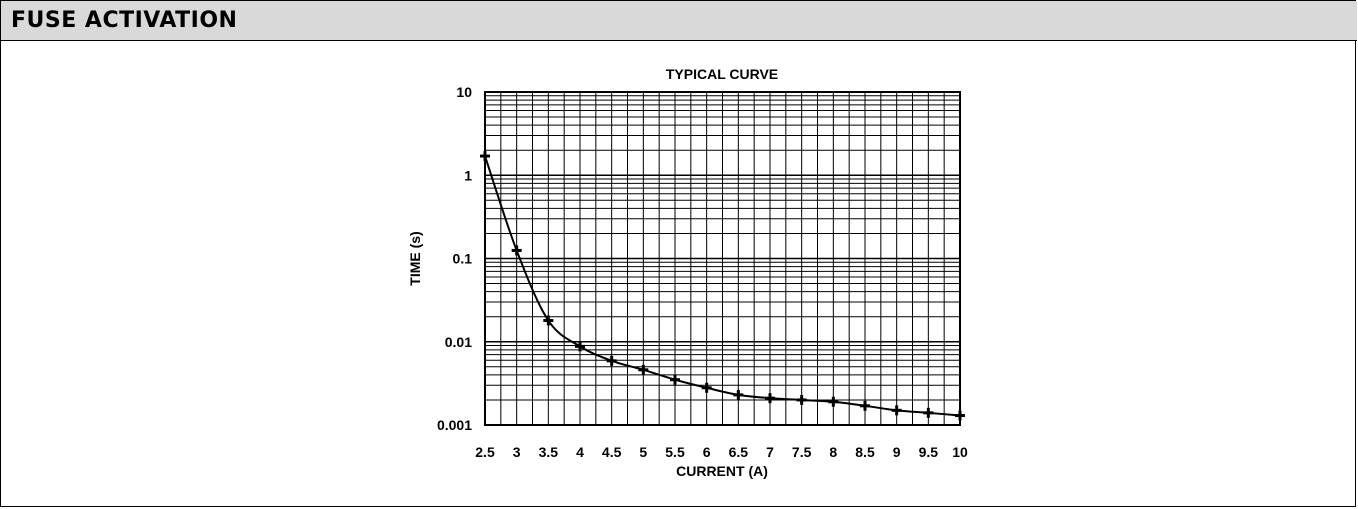 This screenshot has width=1358, height=509. What do you see at coordinates (643, 452) in the screenshot?
I see `x-tick-label: 5` at bounding box center [643, 452].